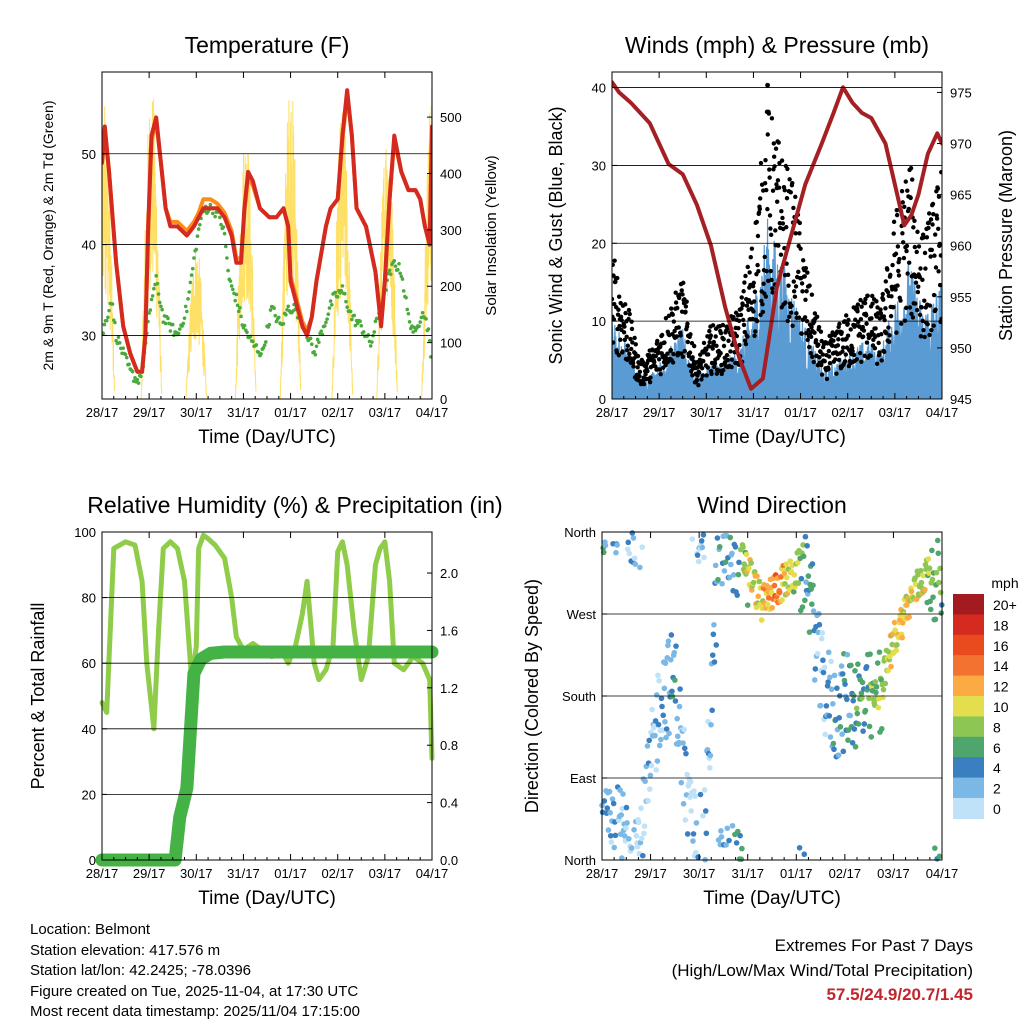  I want to click on temp-xtick-label: 29/17, so click(149, 412).